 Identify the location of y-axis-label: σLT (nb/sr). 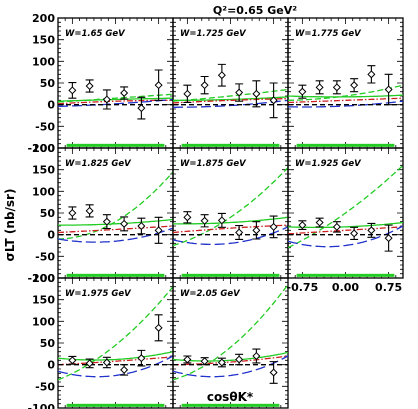
(10, 225).